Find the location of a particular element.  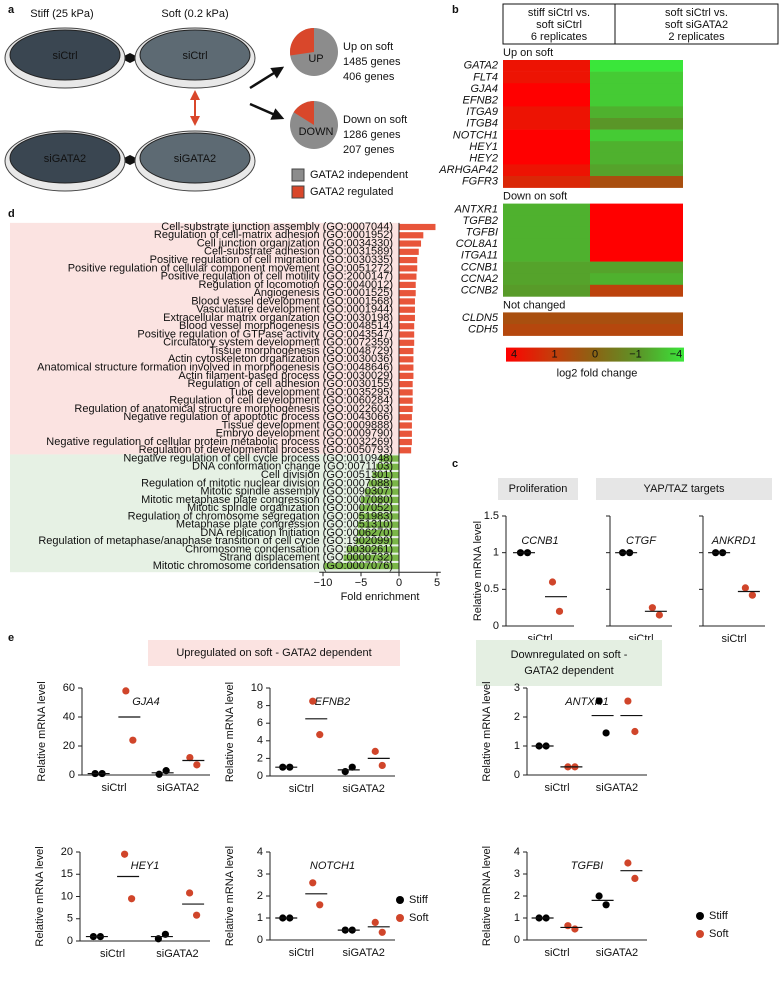

y-tick-label: 8 is located at coordinates (260, 706).